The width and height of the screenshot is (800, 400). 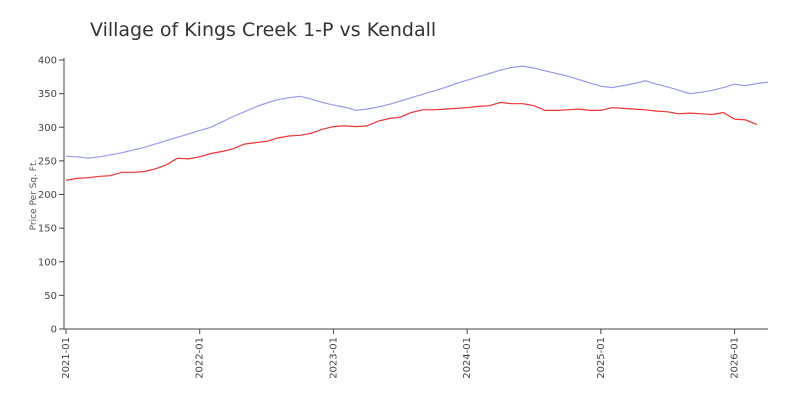 What do you see at coordinates (47, 128) in the screenshot?
I see `y-tick-label: 300` at bounding box center [47, 128].